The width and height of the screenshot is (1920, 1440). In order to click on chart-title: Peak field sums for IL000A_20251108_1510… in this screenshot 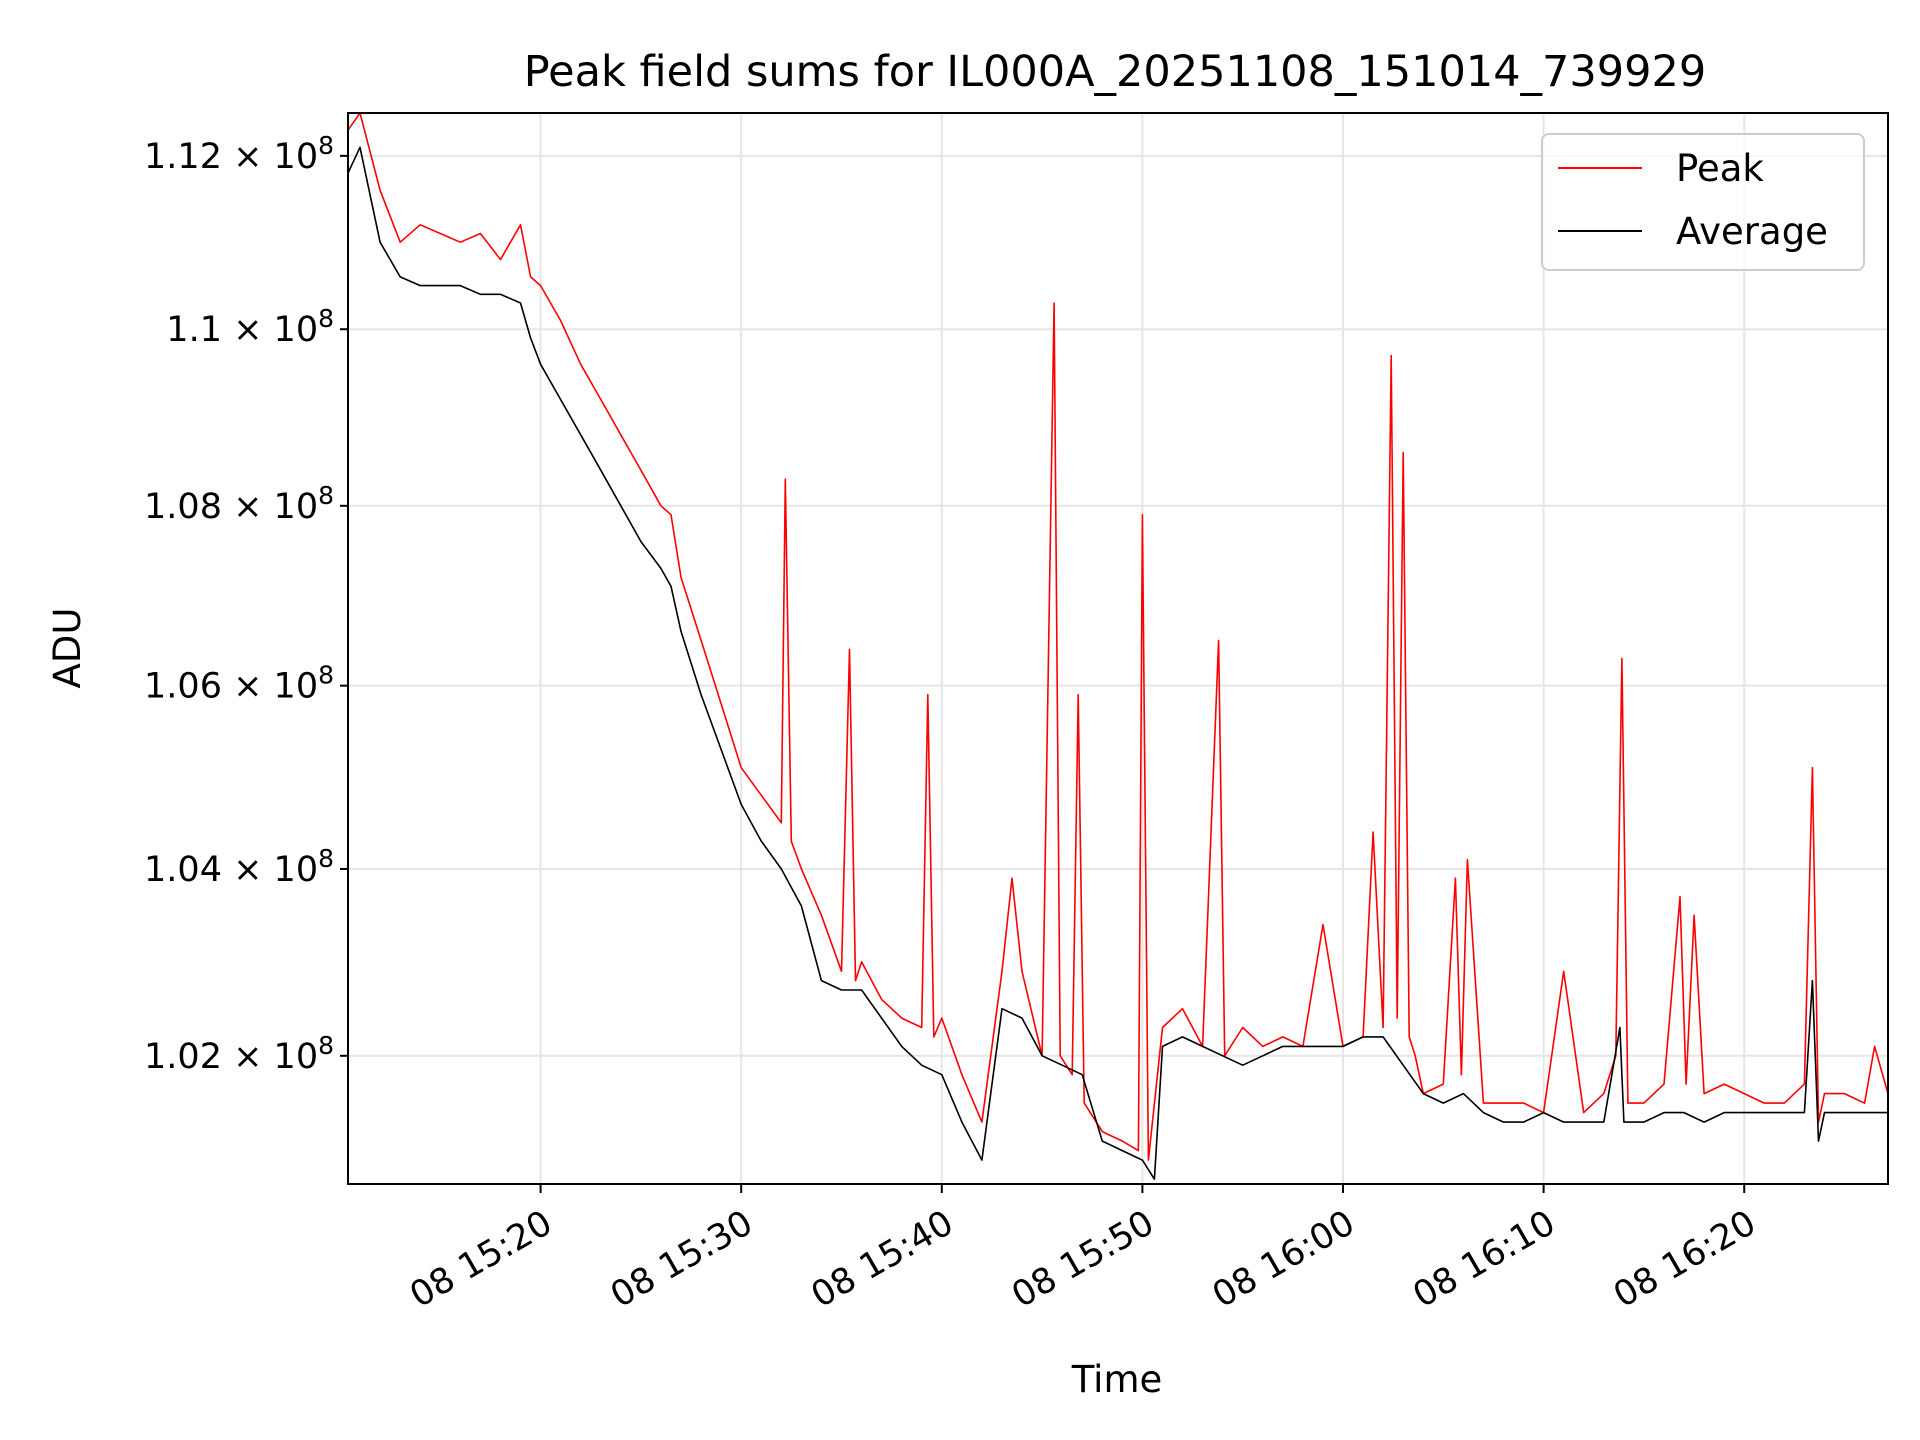, I will do `click(1115, 72)`.